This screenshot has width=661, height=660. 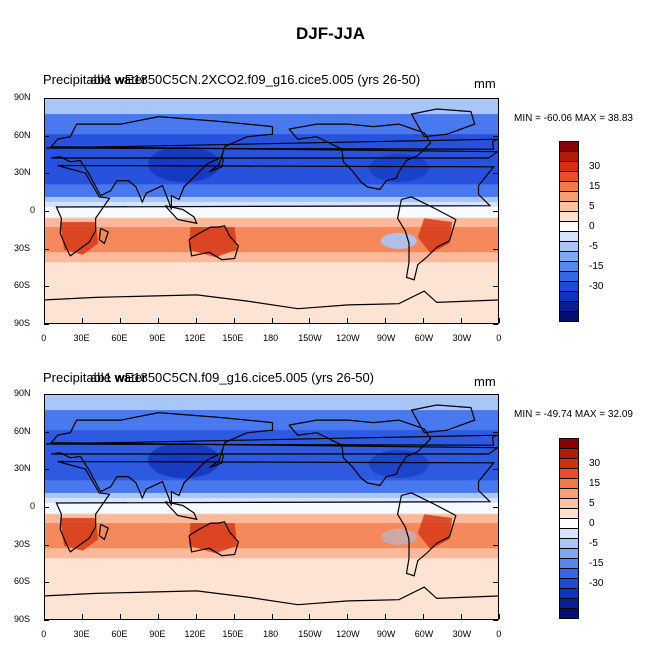 I want to click on lon-tick-label: 30W, so click(x=462, y=338).